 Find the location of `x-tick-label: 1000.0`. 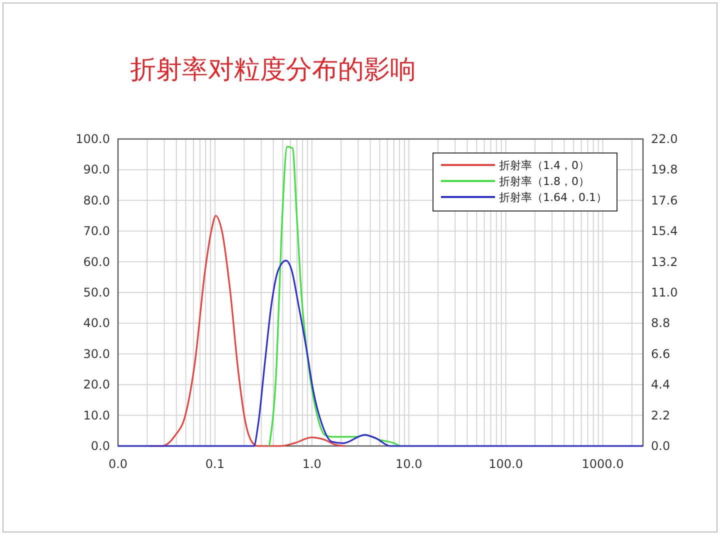

x-tick-label: 1000.0 is located at coordinates (603, 464).